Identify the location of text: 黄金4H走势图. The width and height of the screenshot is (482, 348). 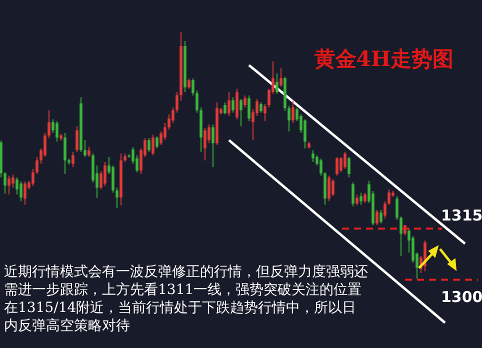
(383, 58).